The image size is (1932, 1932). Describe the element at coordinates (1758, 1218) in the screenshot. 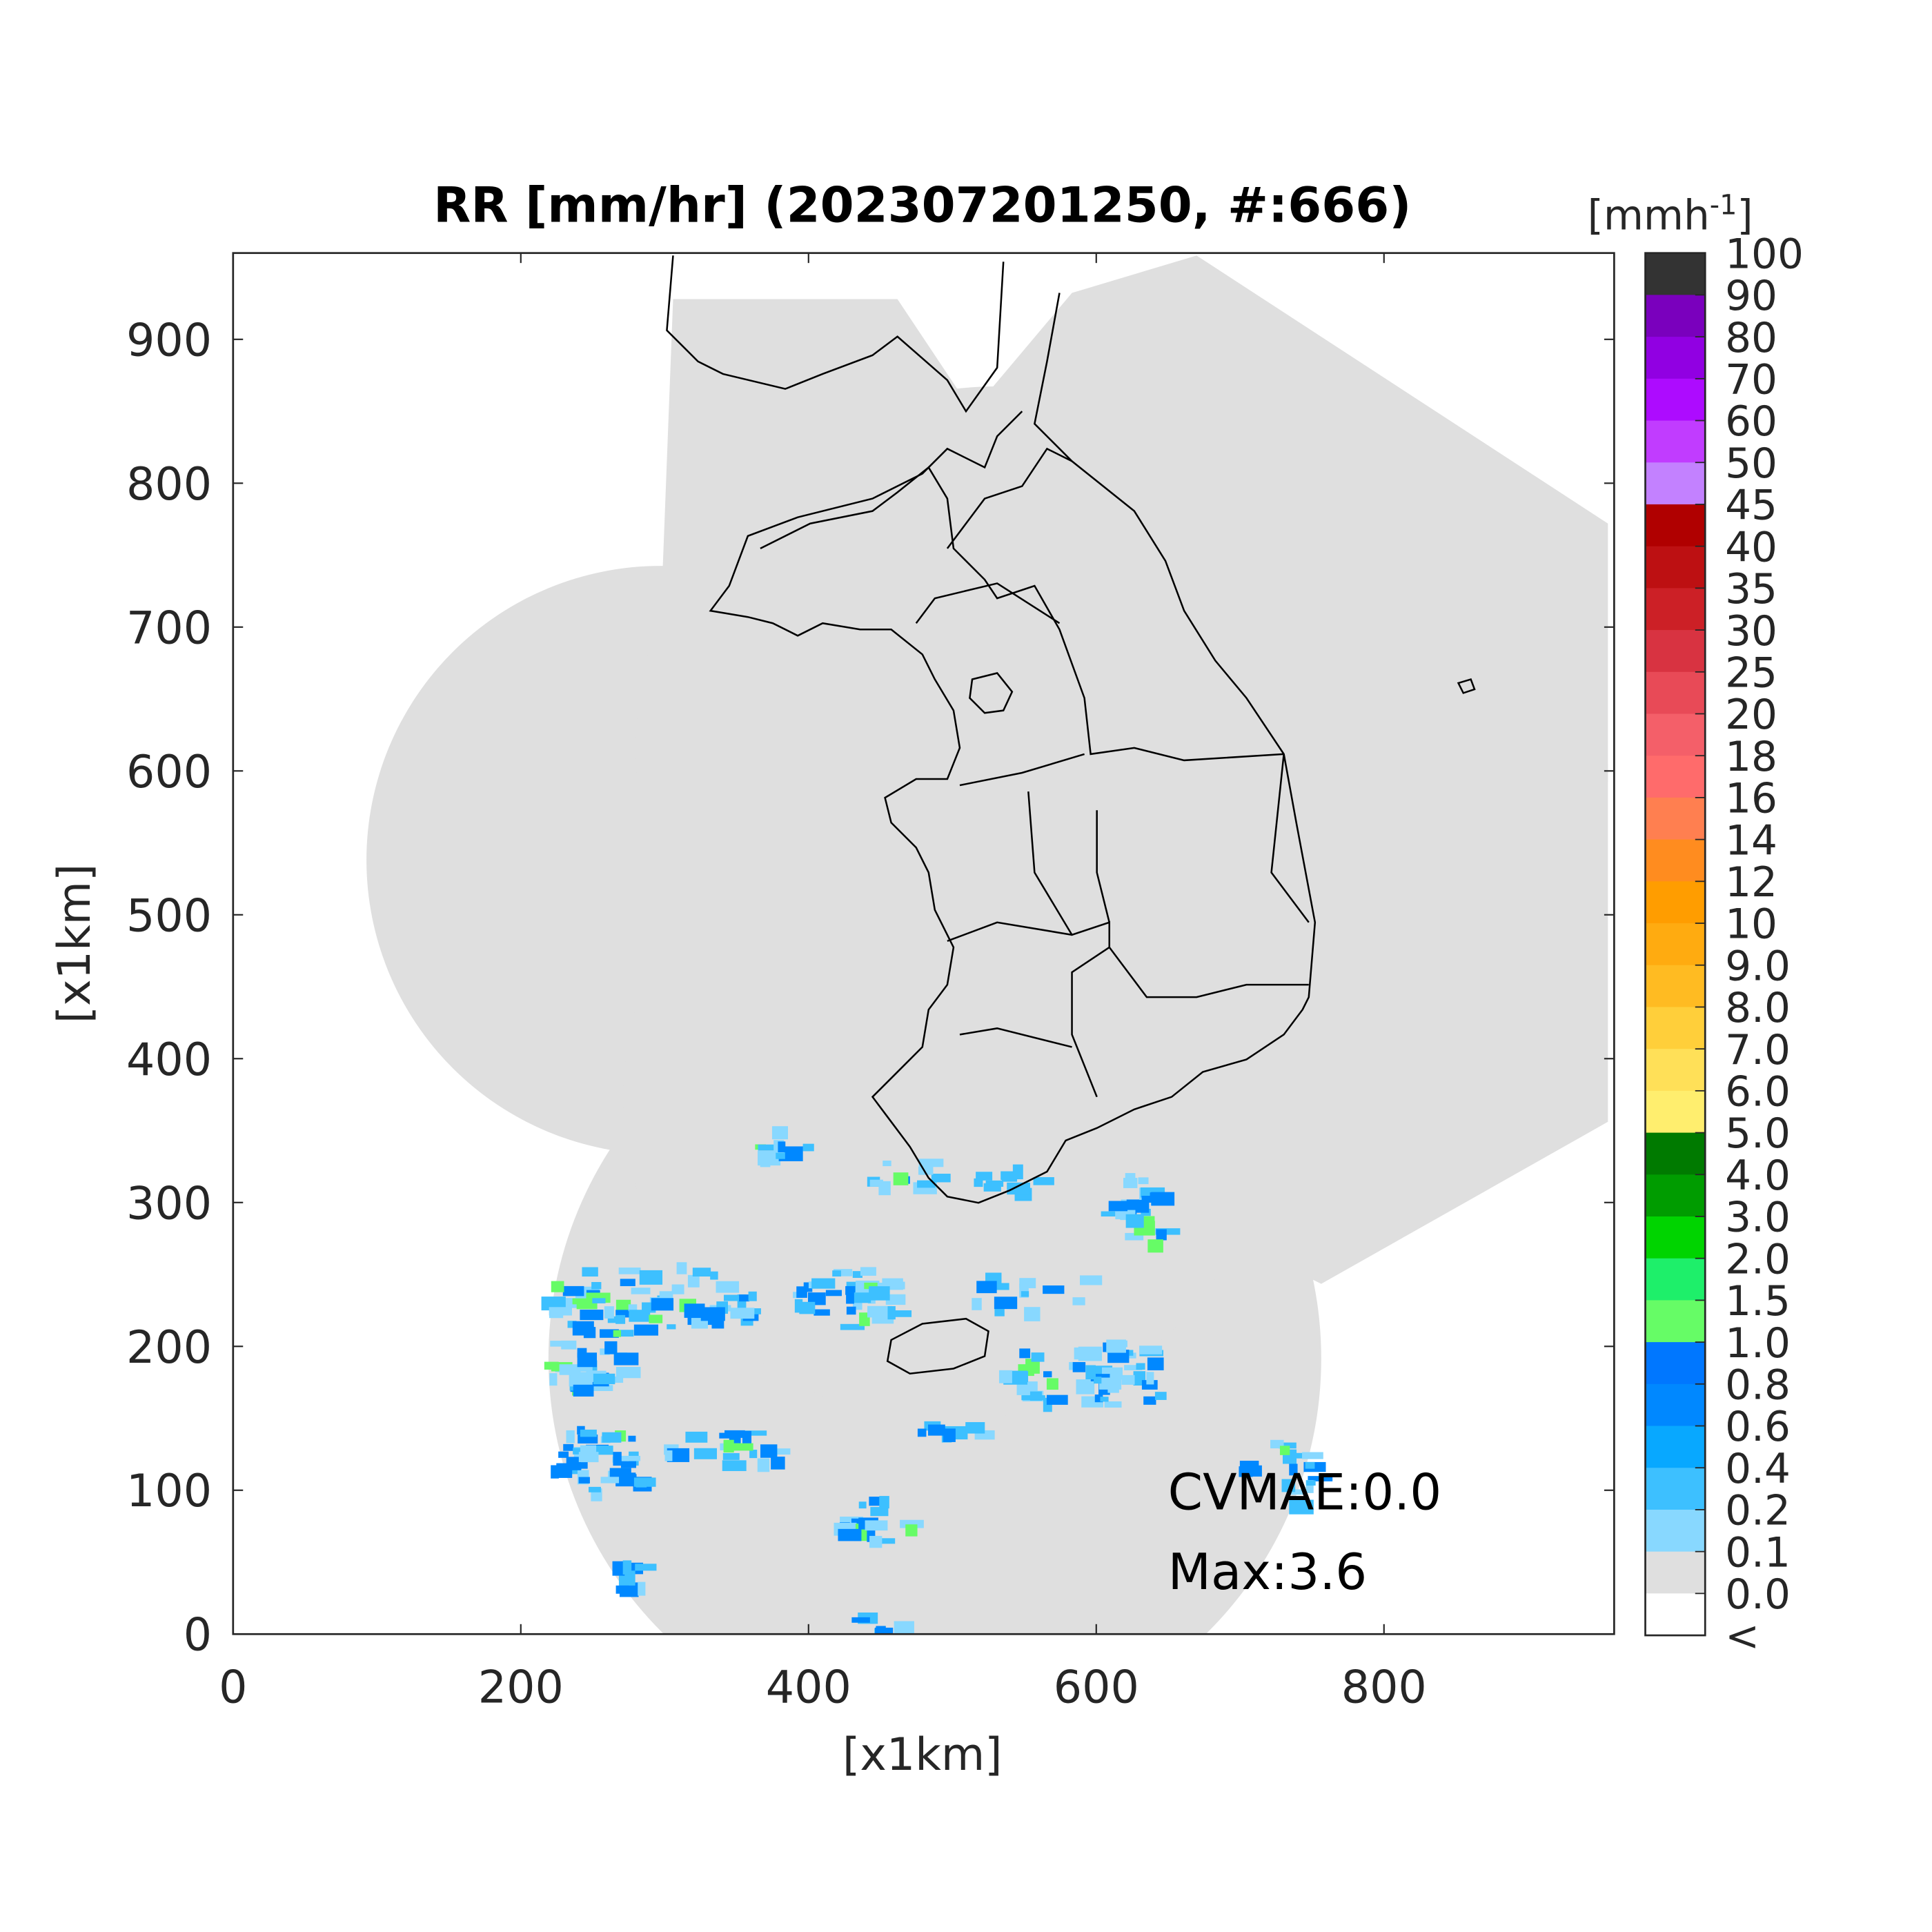

I see `colorbar-label: 3.0` at that location.